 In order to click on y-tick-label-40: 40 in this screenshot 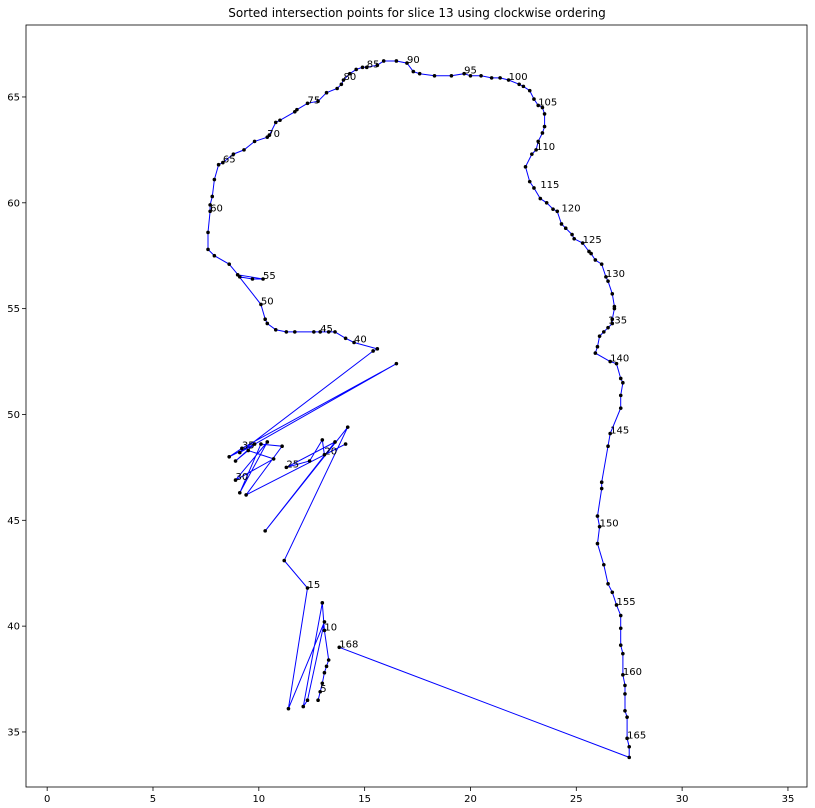, I will do `click(13, 627)`.